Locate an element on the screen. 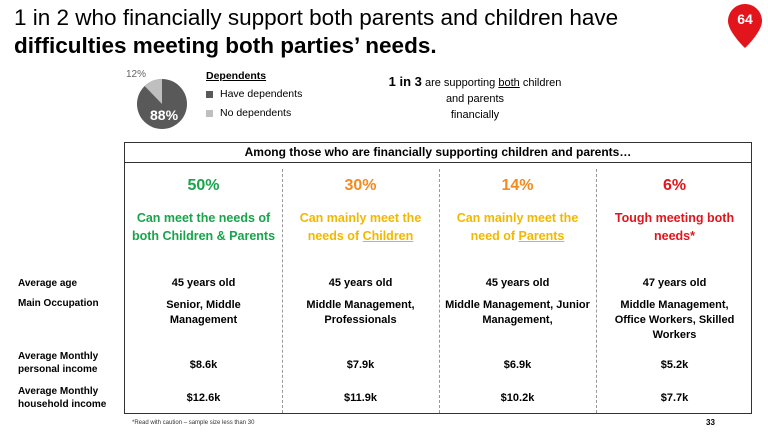 The width and height of the screenshot is (768, 433). segment-description: Can mainly meet the needs of Children is located at coordinates (360, 227).